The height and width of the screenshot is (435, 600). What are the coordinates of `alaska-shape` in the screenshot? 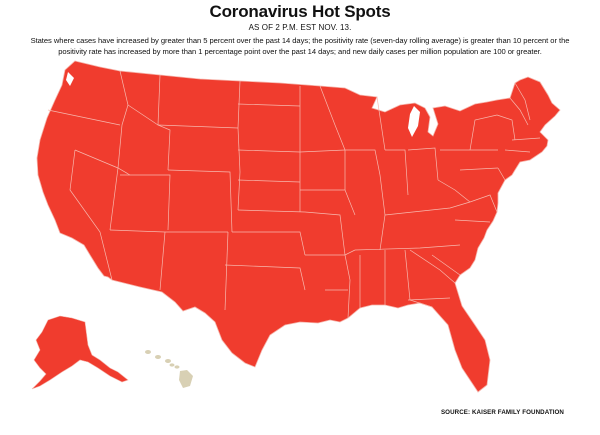 It's located at (80, 352).